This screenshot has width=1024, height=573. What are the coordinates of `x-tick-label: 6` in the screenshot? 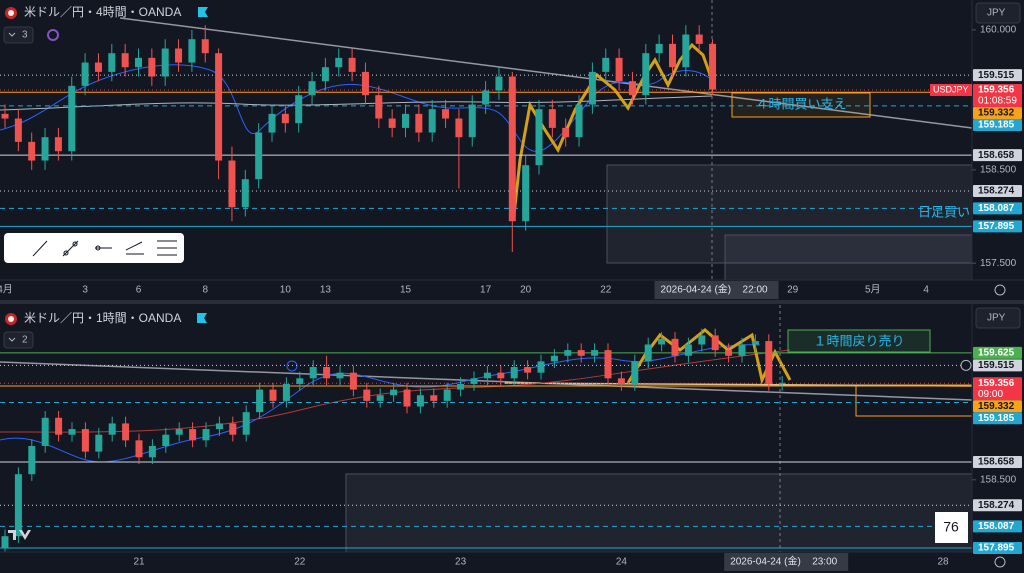 It's located at (139, 290).